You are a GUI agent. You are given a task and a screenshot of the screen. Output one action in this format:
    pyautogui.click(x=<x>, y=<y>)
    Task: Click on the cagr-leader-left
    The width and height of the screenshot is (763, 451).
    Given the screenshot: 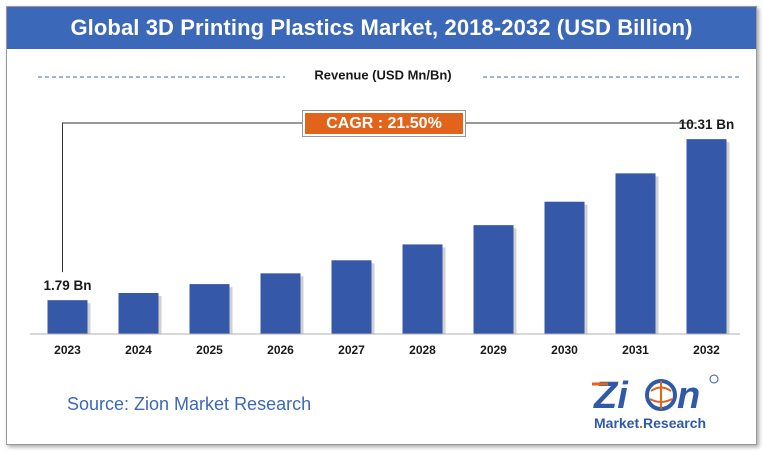 What is the action you would take?
    pyautogui.click(x=182, y=197)
    